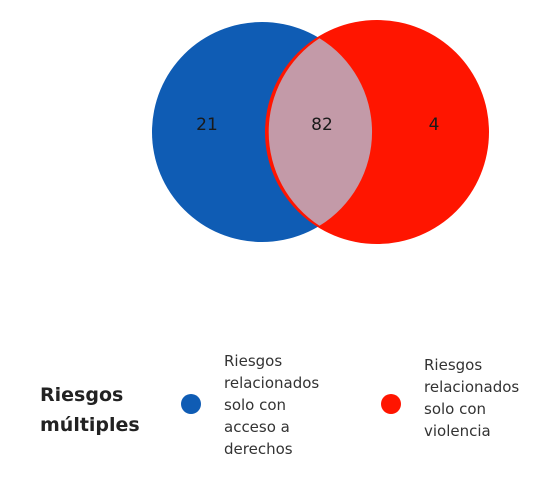  I want to click on count-left-only: 21, so click(207, 125).